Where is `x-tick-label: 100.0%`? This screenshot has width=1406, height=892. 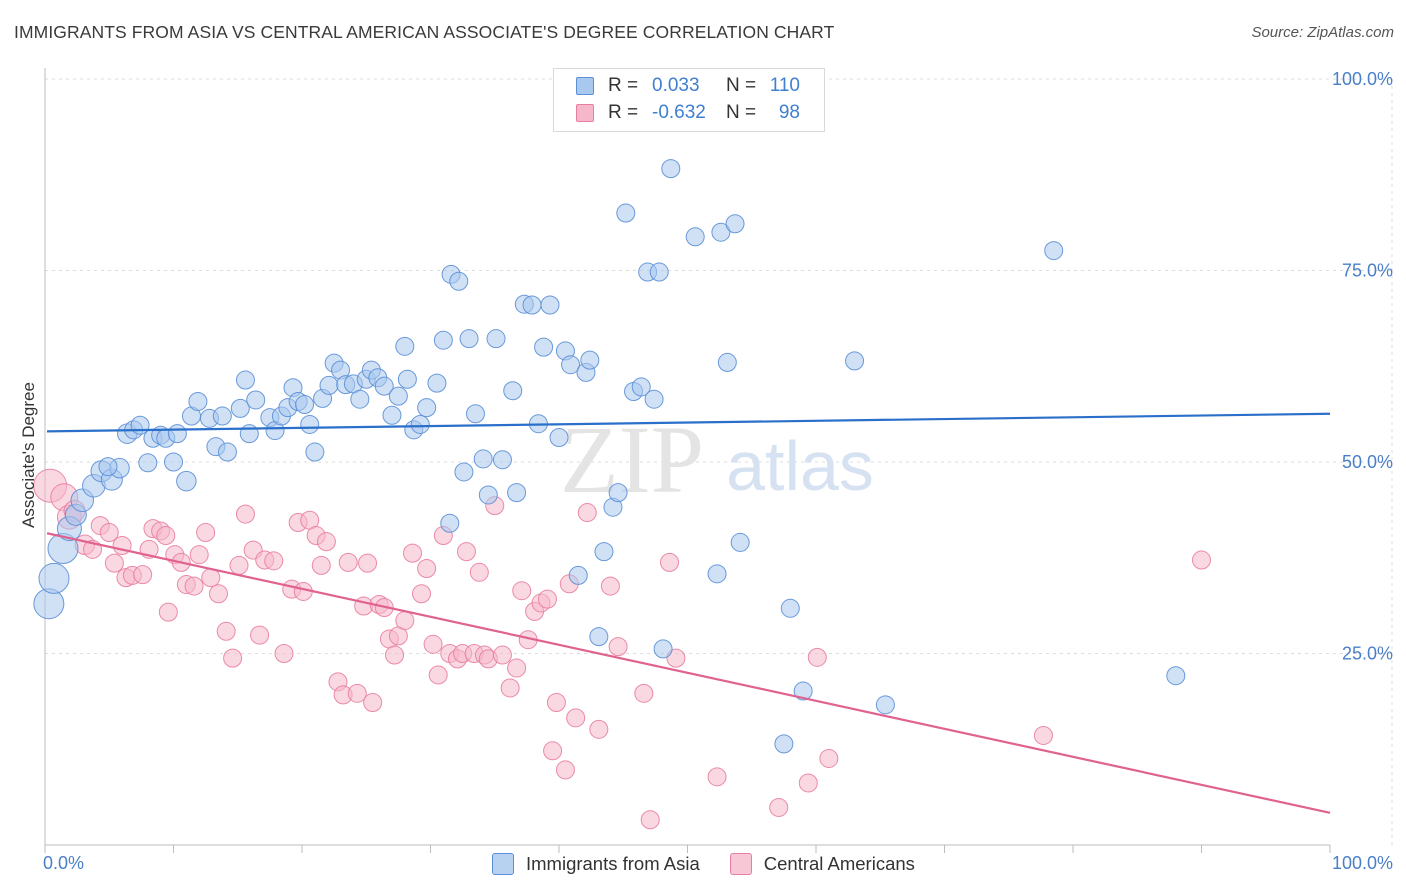
x-tick-label: 100.0% is located at coordinates (1362, 863).